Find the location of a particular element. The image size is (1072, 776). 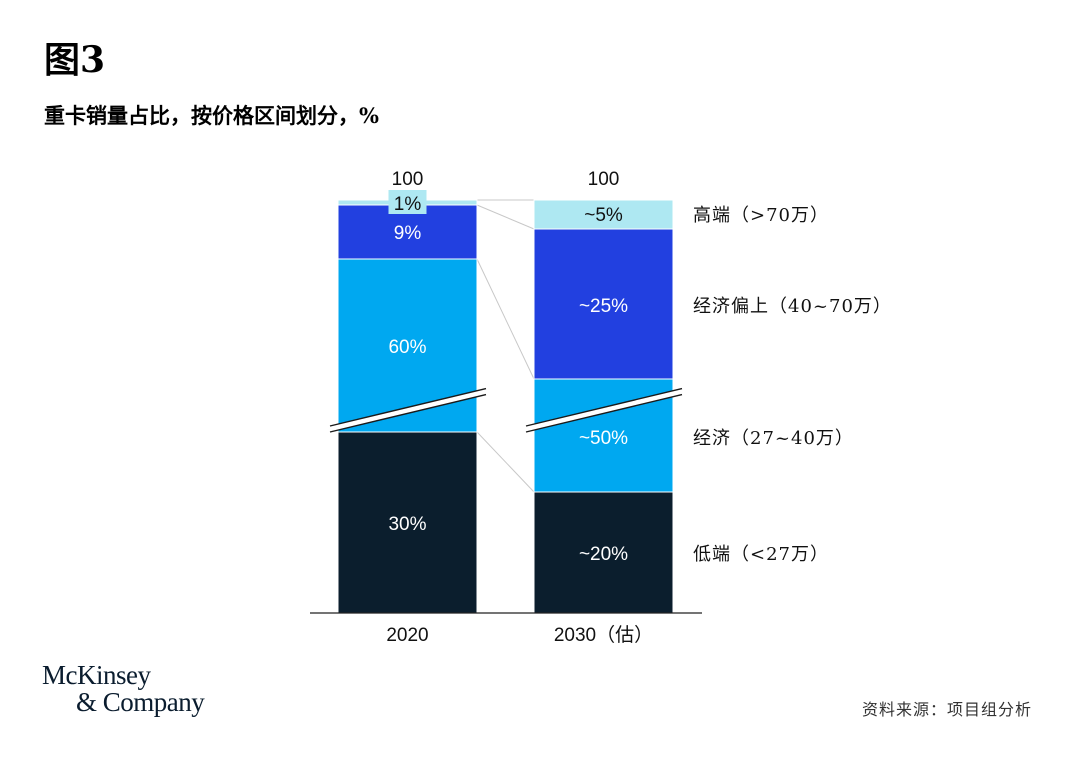

segment-label: ~25% is located at coordinates (603, 306).